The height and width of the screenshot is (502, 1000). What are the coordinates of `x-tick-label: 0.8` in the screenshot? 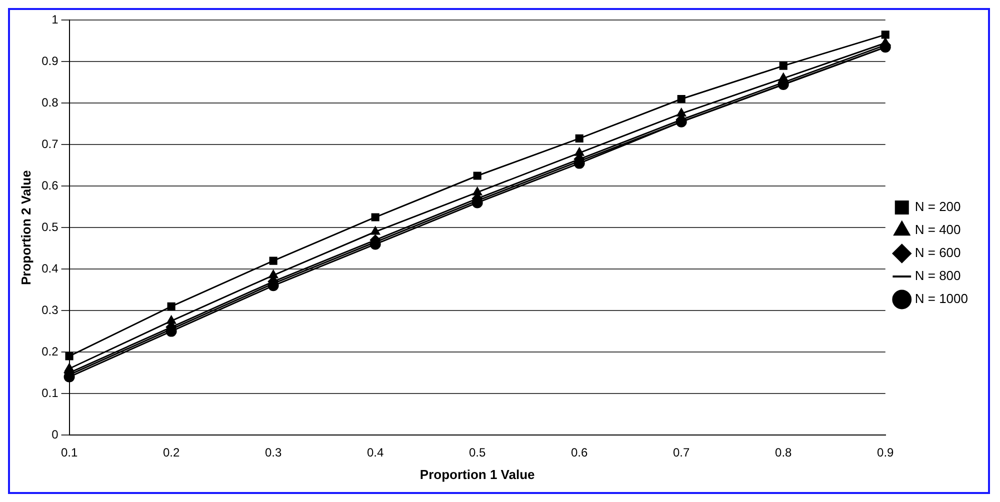 It's located at (783, 453).